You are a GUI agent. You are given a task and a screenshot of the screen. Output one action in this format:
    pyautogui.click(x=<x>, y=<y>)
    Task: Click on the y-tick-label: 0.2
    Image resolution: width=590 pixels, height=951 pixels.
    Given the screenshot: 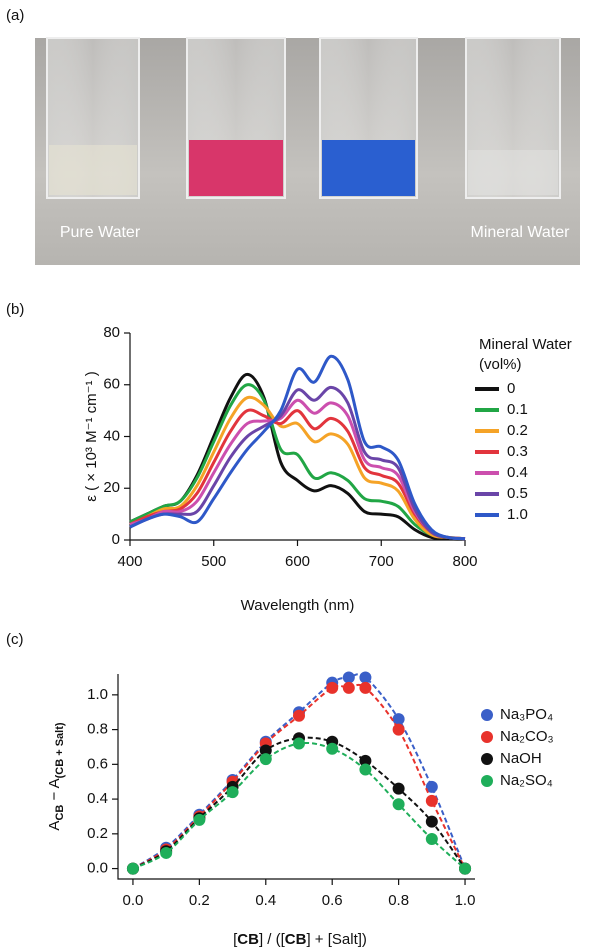 What is the action you would take?
    pyautogui.click(x=97, y=833)
    